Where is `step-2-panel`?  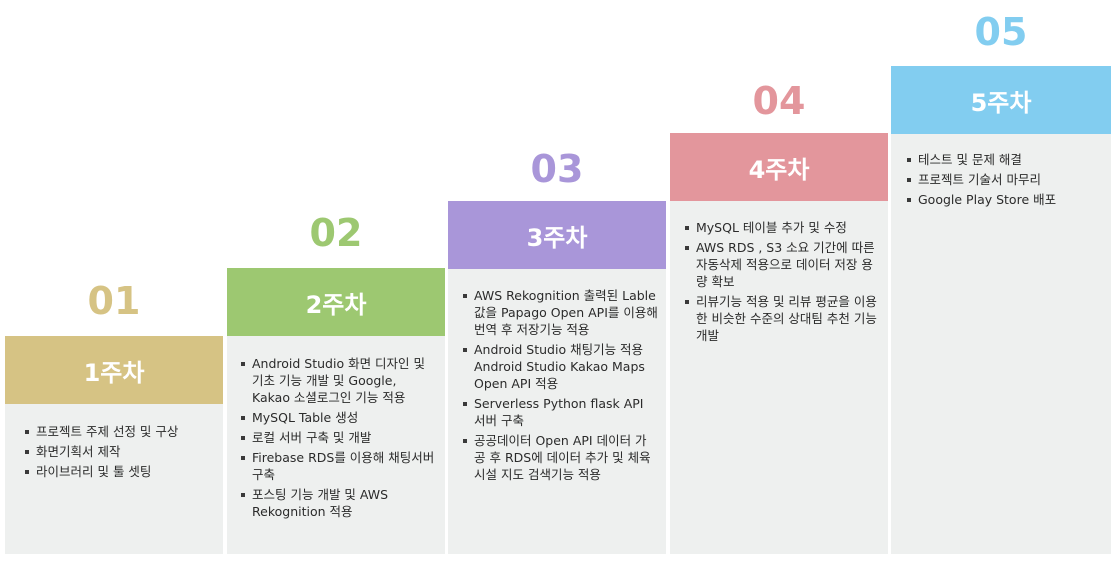 step-2-panel is located at coordinates (336, 445).